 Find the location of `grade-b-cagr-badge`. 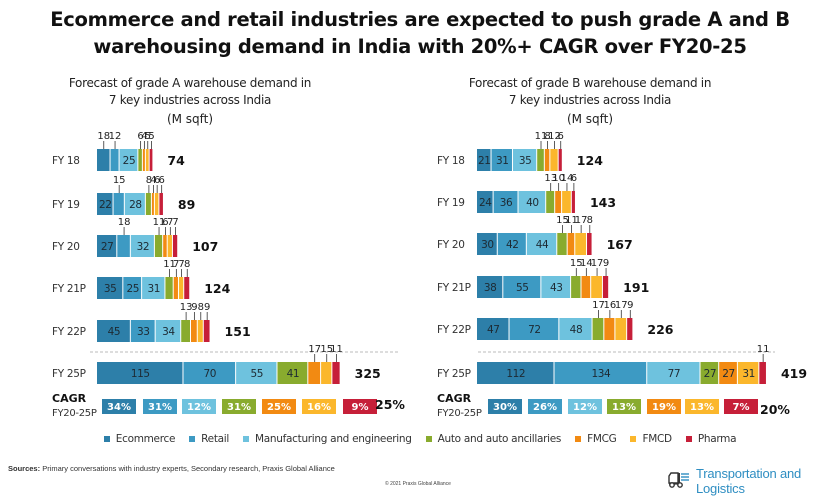

grade-b-cagr-badge is located at coordinates (741, 406).